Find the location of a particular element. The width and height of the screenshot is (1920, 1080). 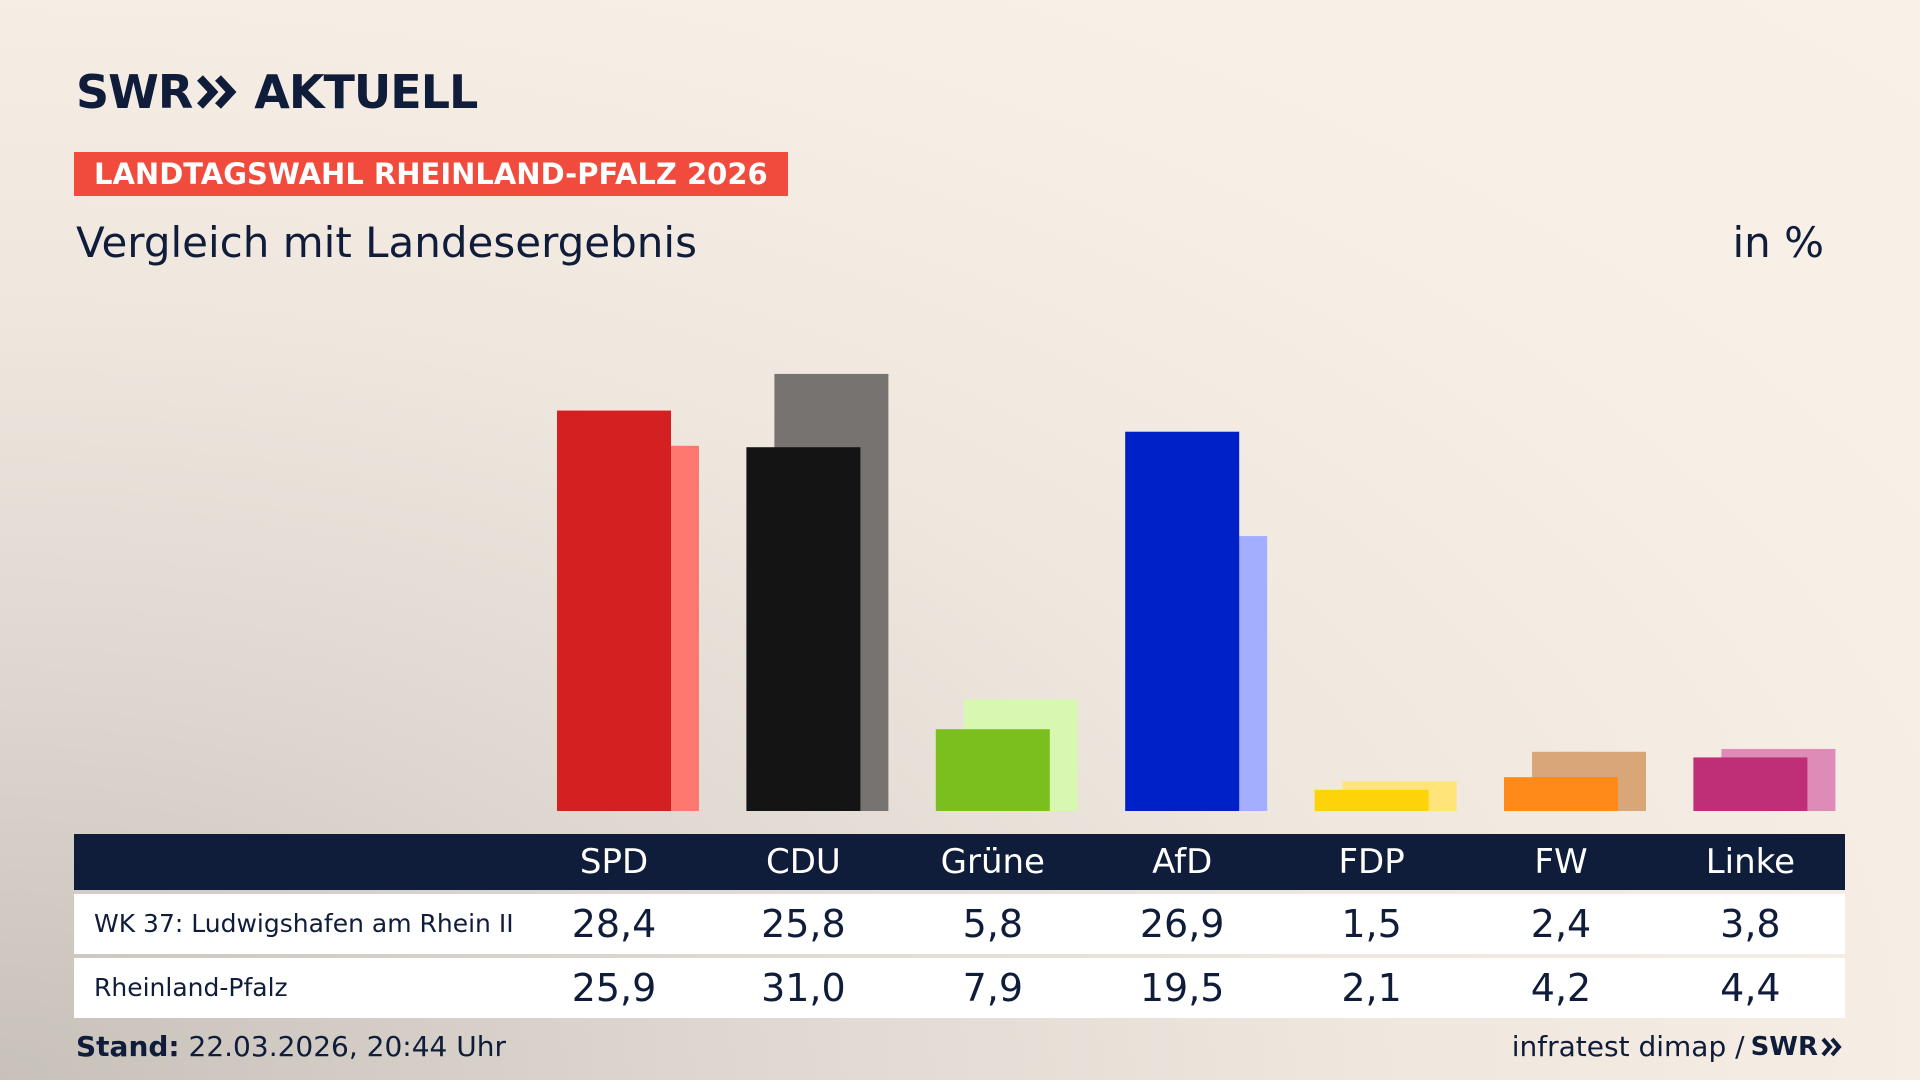

unit-label: in % is located at coordinates (1778, 242).